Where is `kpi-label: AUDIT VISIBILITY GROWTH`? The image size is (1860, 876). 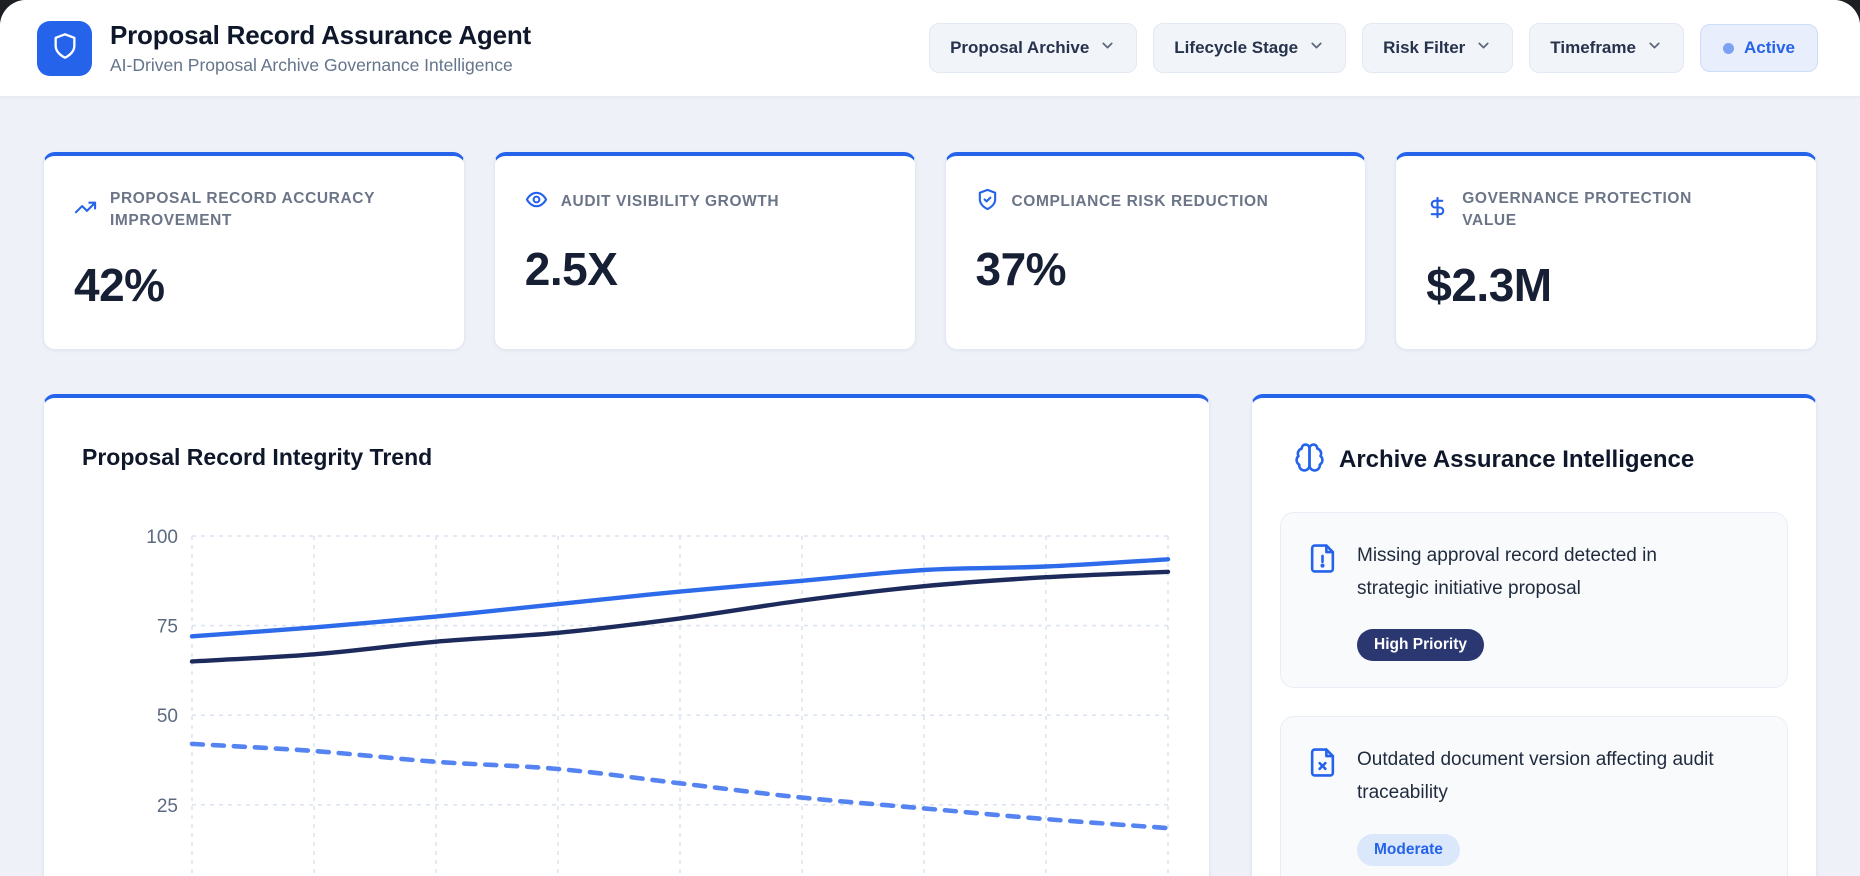
kpi-label: AUDIT VISIBILITY GROWTH is located at coordinates (670, 201).